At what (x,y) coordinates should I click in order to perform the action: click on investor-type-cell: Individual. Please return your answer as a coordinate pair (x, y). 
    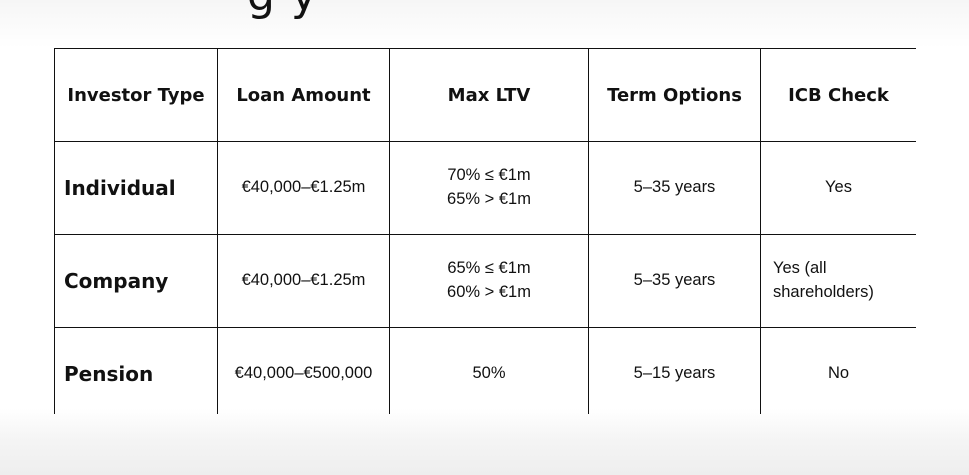
    Looking at the image, I should click on (136, 188).